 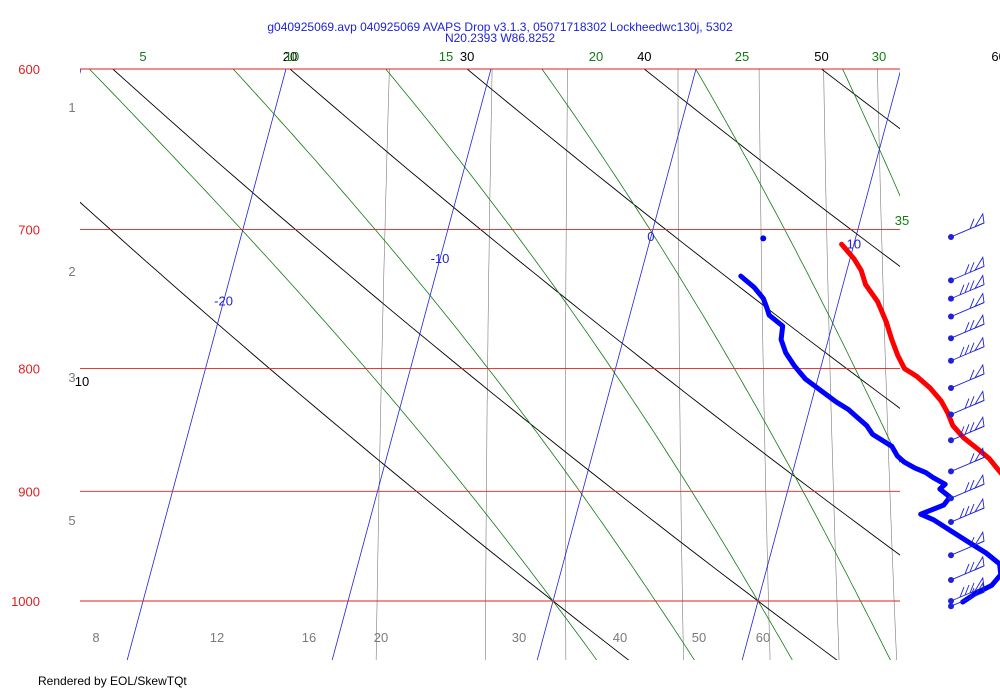 What do you see at coordinates (71, 271) in the screenshot?
I see `height-label: 2` at bounding box center [71, 271].